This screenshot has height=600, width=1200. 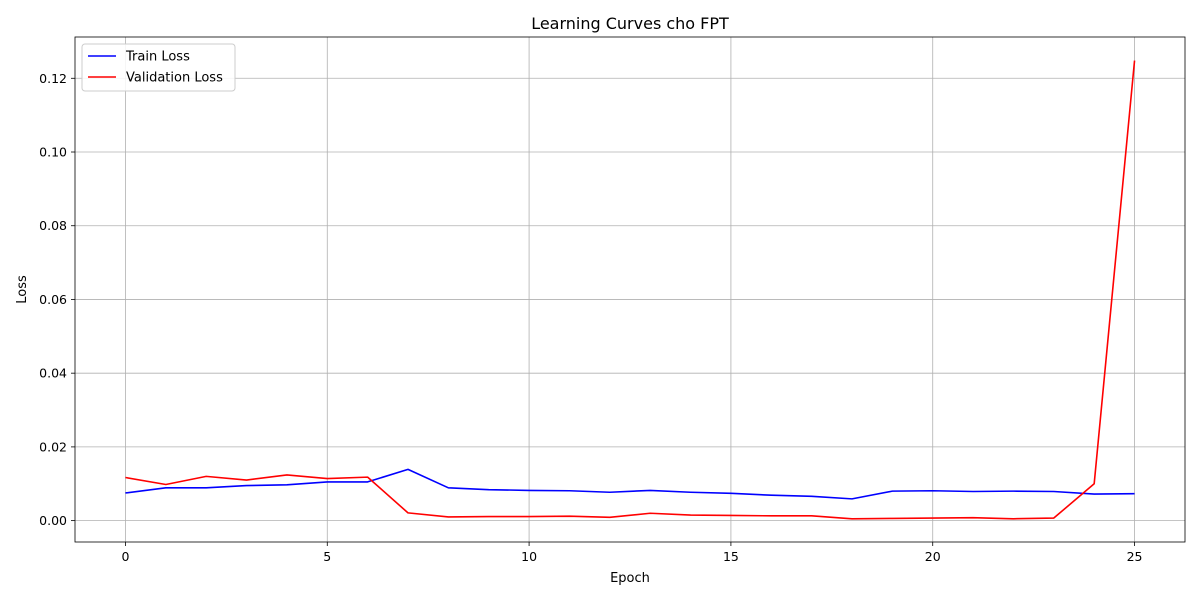 What do you see at coordinates (157, 57) in the screenshot?
I see `legend-label: Train Loss` at bounding box center [157, 57].